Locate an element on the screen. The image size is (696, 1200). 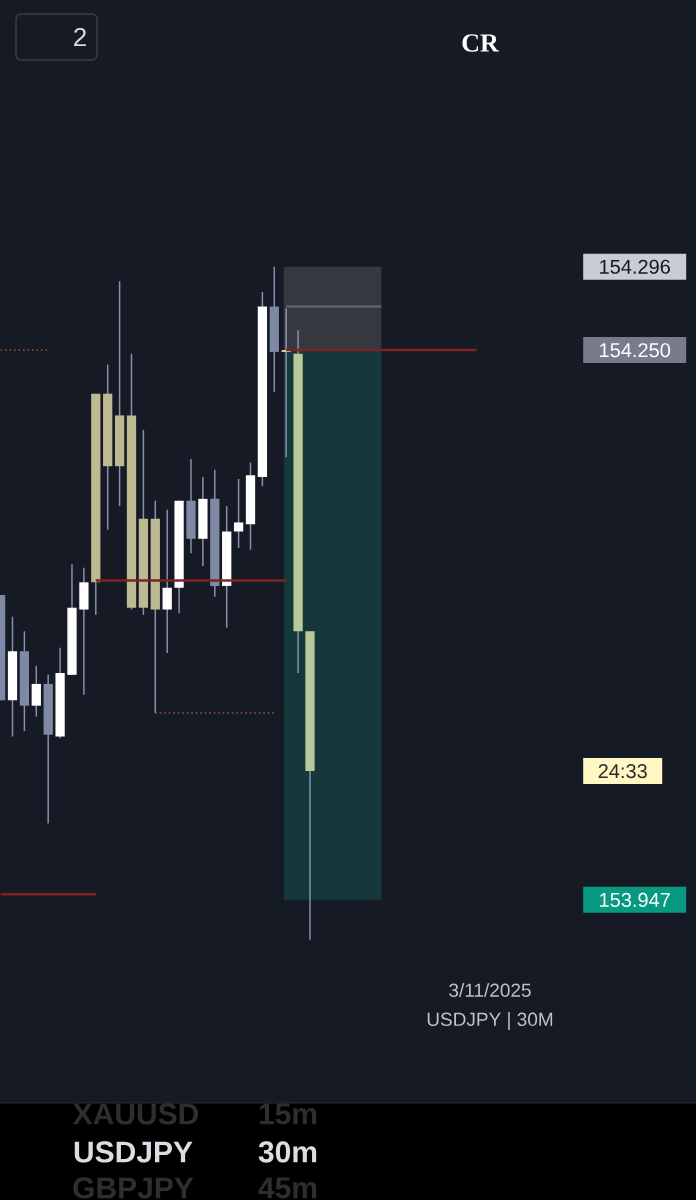
y-tick-label: 154.296 is located at coordinates (635, 266).